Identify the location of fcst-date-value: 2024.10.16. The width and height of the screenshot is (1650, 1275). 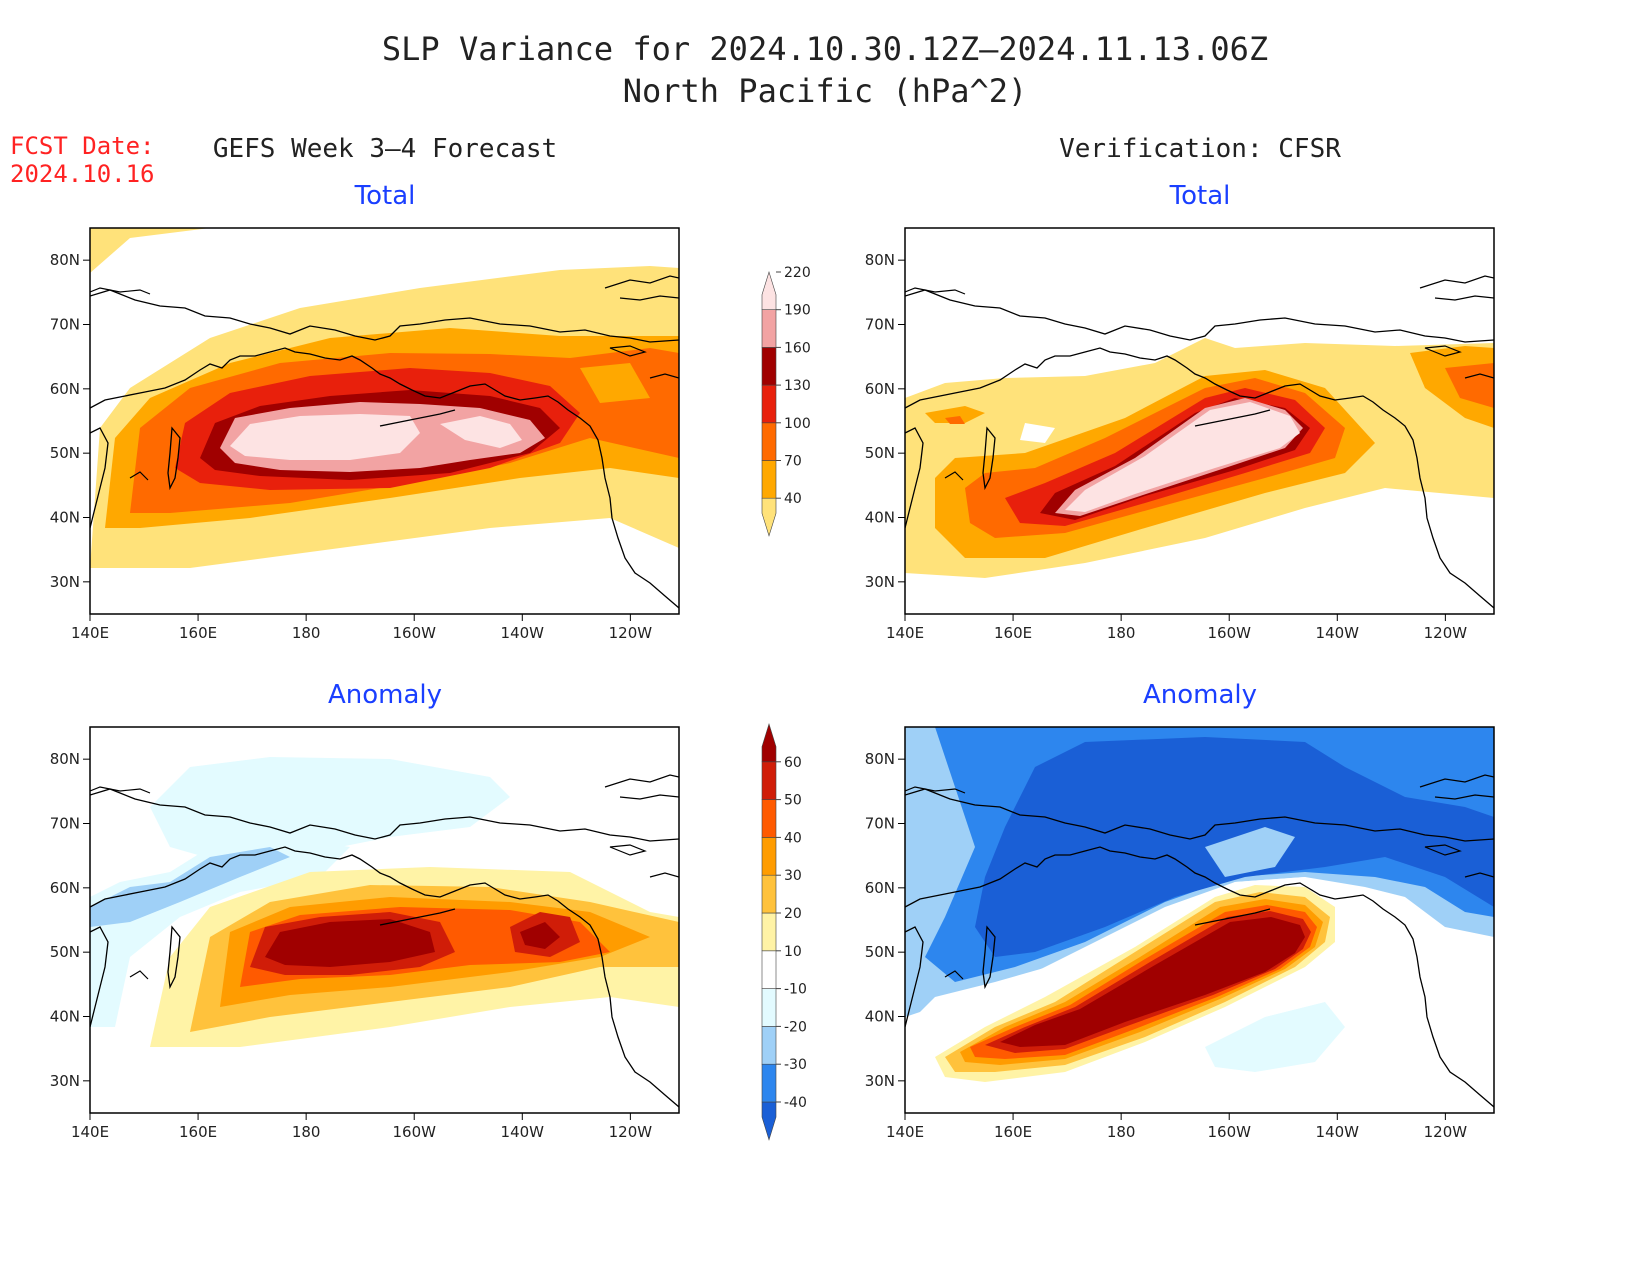
(82, 174).